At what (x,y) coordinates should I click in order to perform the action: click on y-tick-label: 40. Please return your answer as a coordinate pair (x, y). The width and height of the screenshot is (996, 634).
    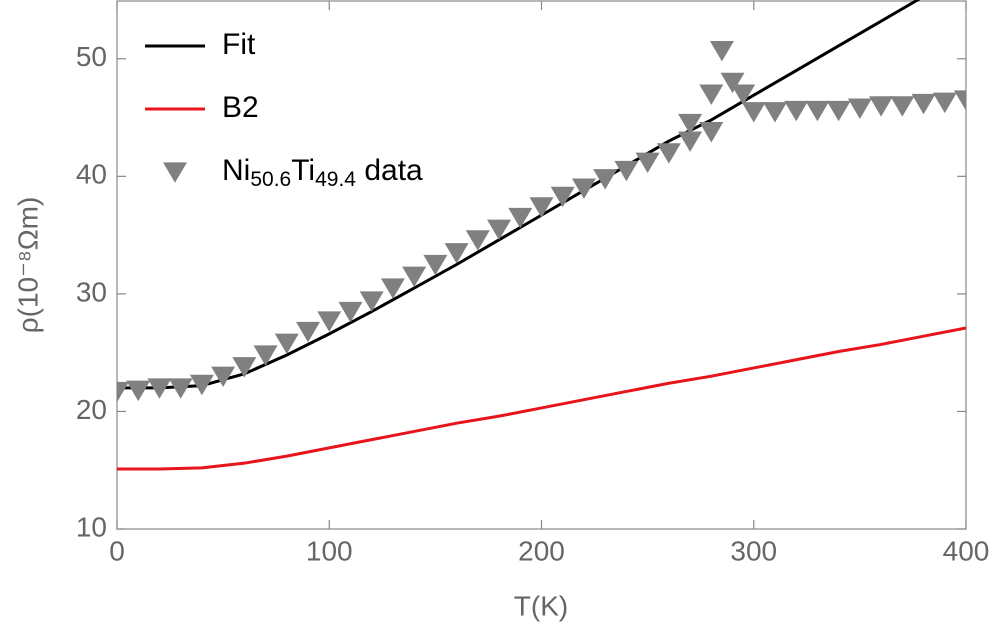
    Looking at the image, I should click on (91, 174).